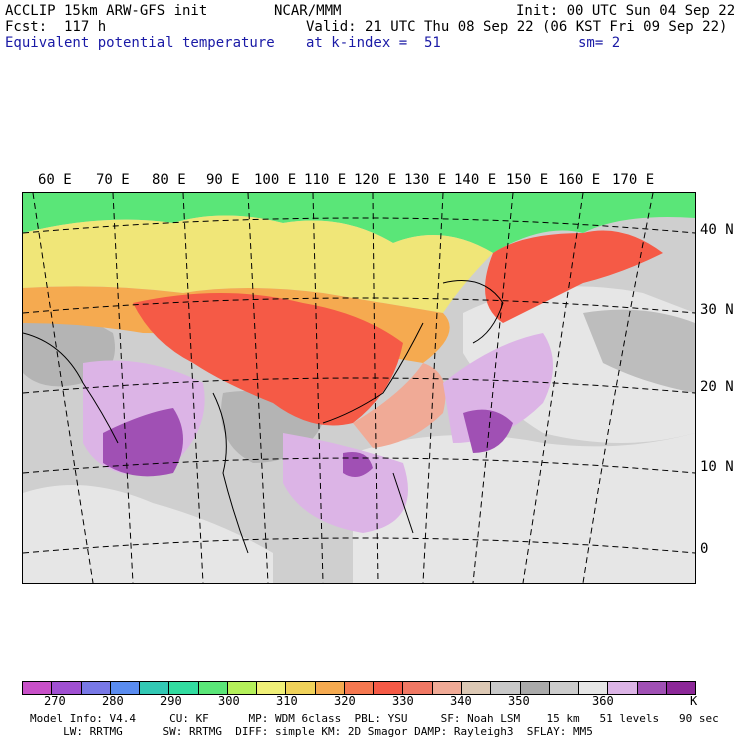 The height and width of the screenshot is (740, 740). What do you see at coordinates (375, 180) in the screenshot?
I see `lon-label: 120 E` at bounding box center [375, 180].